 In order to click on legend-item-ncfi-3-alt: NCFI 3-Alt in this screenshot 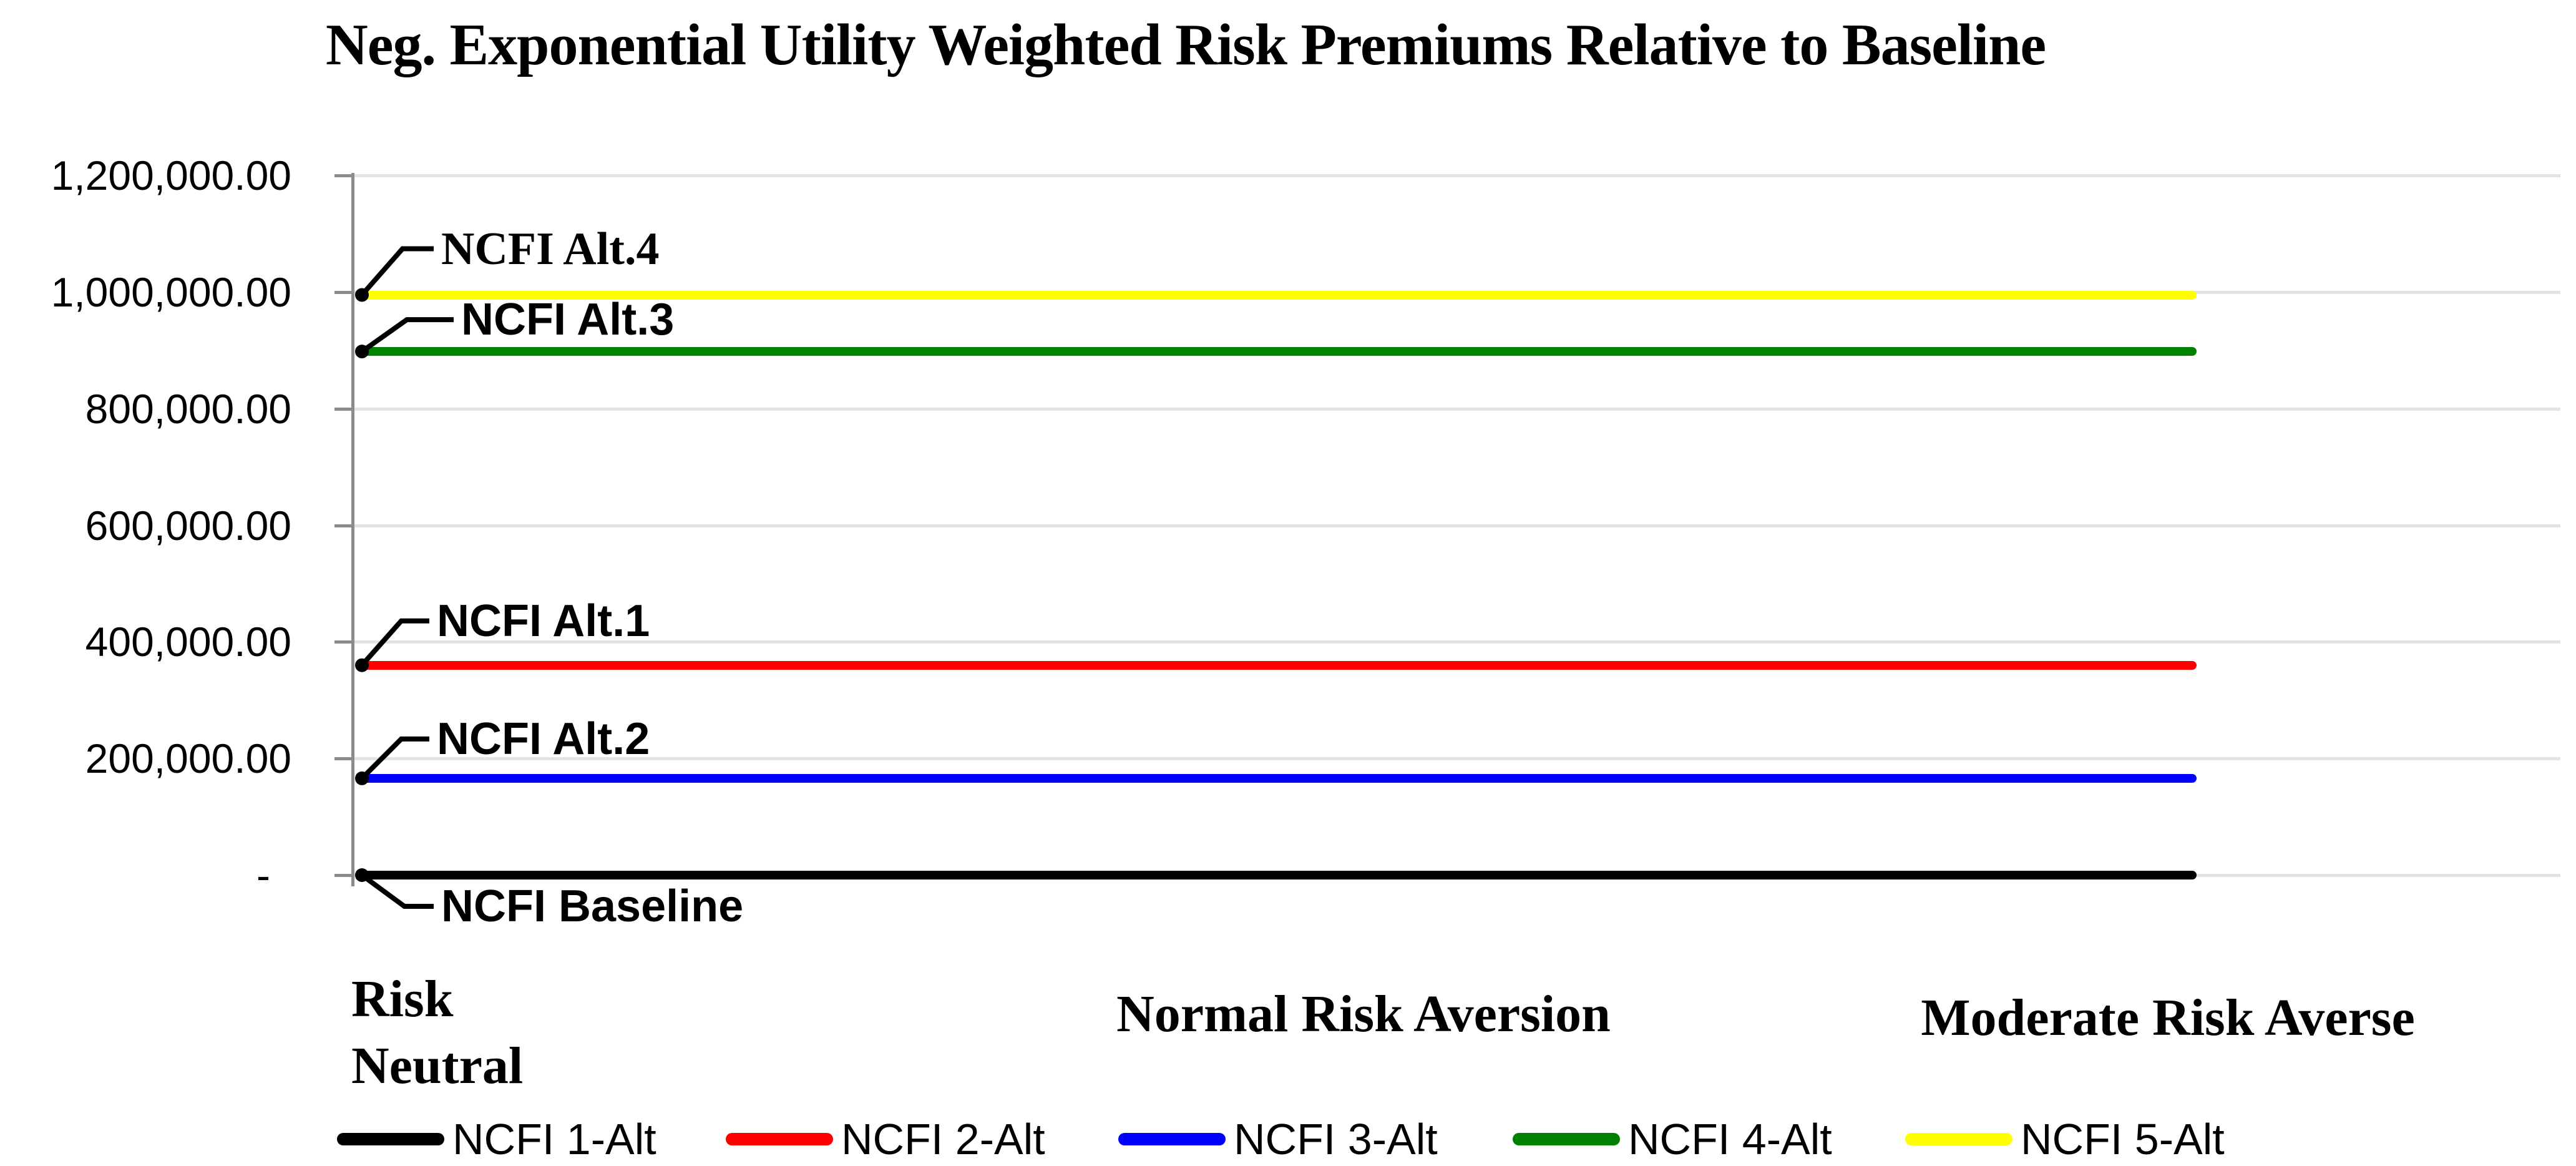, I will do `click(1278, 1139)`.